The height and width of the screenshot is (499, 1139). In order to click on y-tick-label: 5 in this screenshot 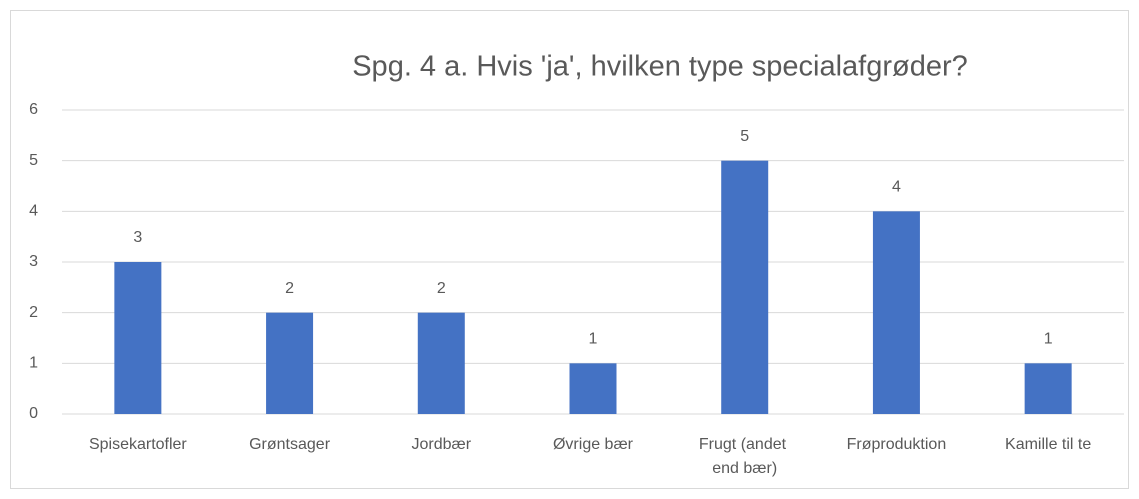, I will do `click(33, 160)`.